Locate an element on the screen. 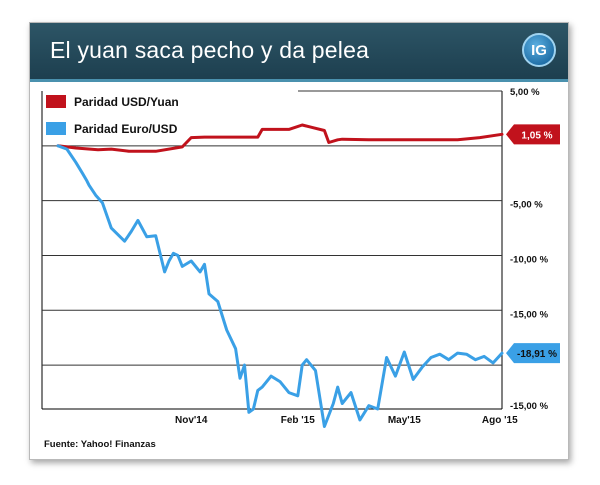 The width and height of the screenshot is (600, 485). chart-title: El yuan saca pecho y da pelea is located at coordinates (210, 50).